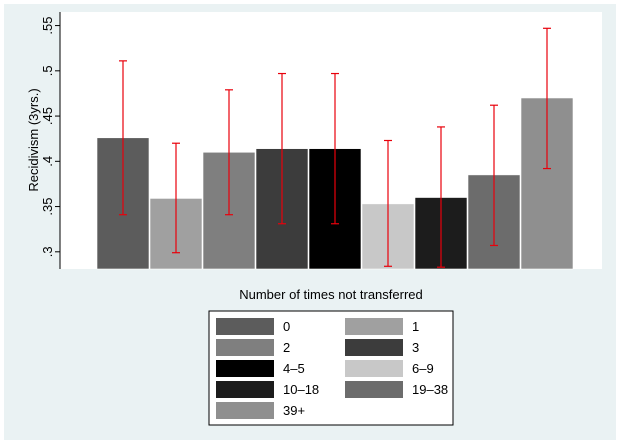 Image resolution: width=620 pixels, height=444 pixels. Describe the element at coordinates (245, 389) in the screenshot. I see `legend-swatch-10–18` at that location.